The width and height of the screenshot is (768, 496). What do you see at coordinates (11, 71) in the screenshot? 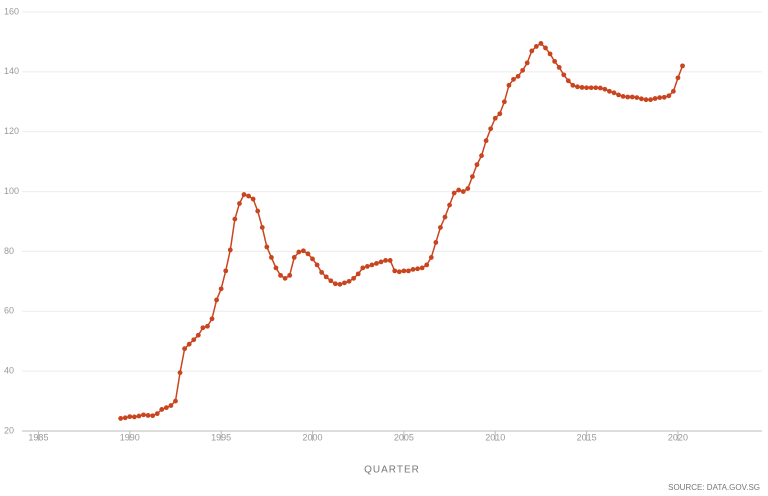
I see `y-tick-label: 140` at bounding box center [11, 71].